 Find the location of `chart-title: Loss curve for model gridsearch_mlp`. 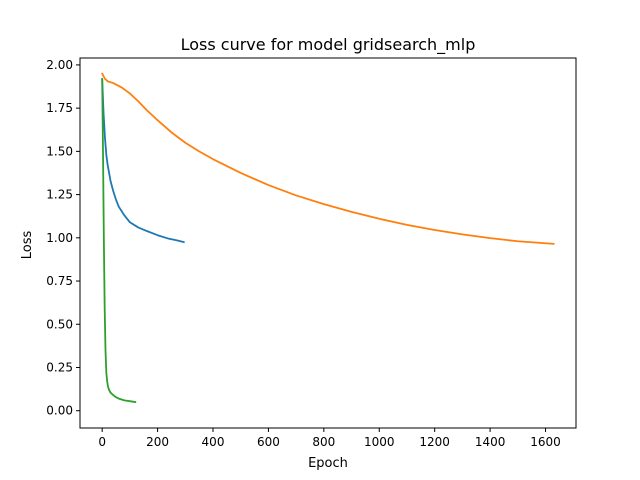

chart-title: Loss curve for model gridsearch_mlp is located at coordinates (328, 45).